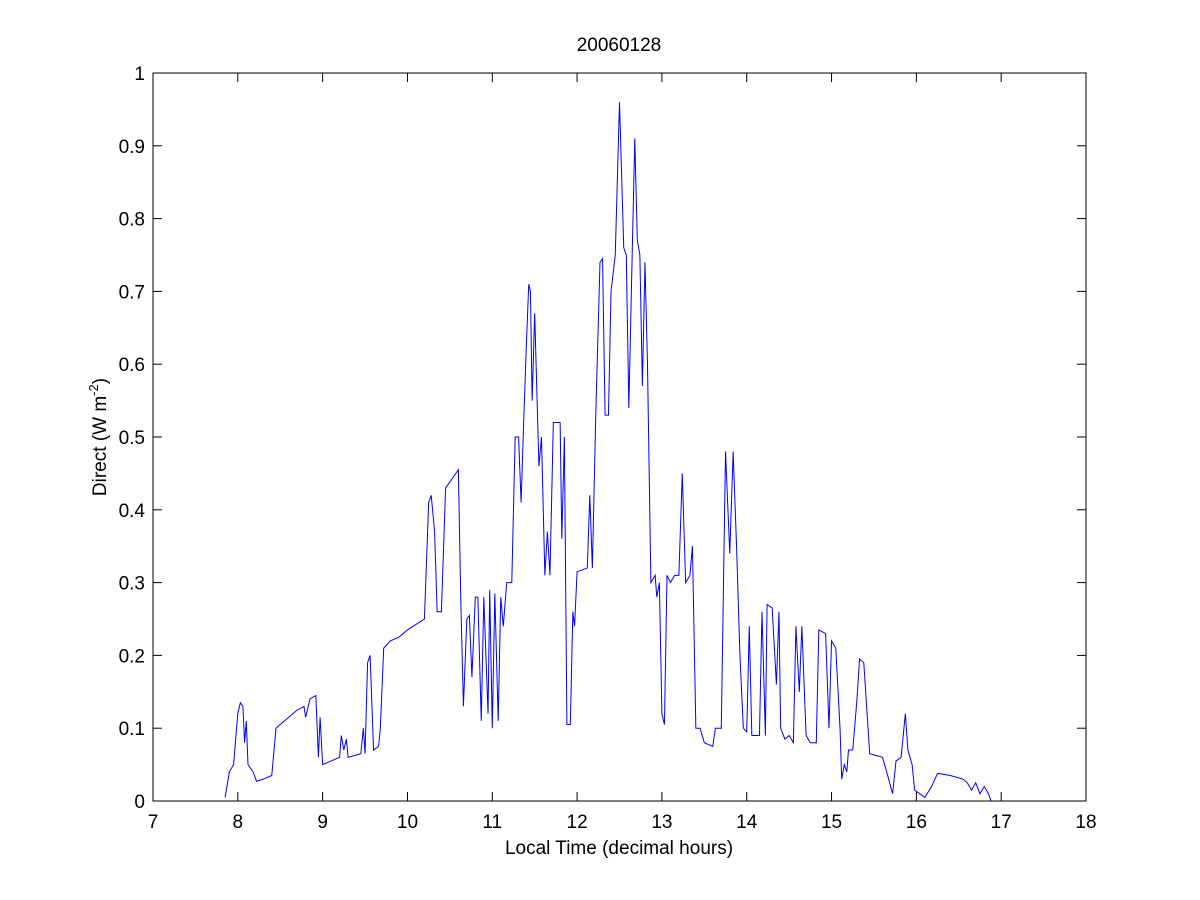 This screenshot has height=900, width=1200. Describe the element at coordinates (747, 822) in the screenshot. I see `x-tick-label: 14` at that location.